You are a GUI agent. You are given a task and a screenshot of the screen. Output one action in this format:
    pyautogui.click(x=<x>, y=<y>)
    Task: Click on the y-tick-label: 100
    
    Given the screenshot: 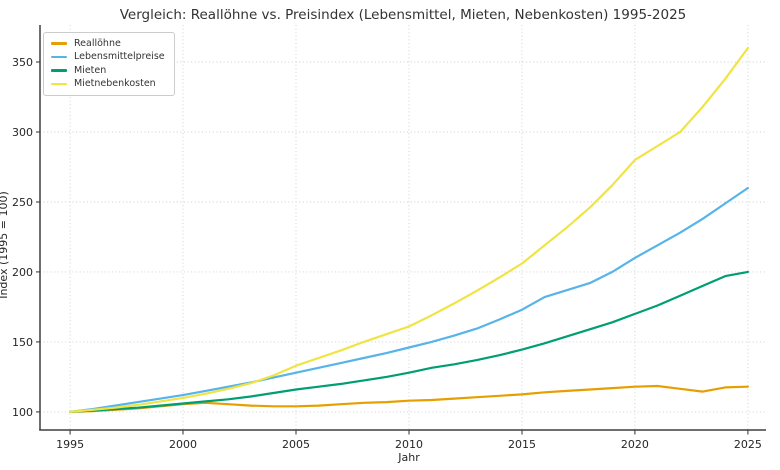 What is the action you would take?
    pyautogui.click(x=22, y=412)
    